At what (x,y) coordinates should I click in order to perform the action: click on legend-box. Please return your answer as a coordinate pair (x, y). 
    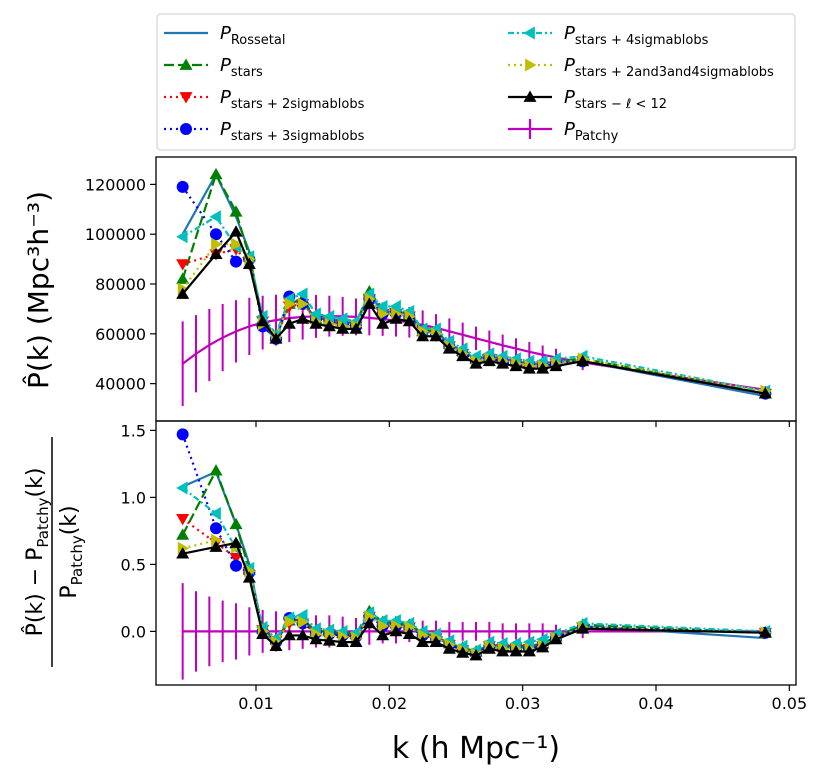
    Looking at the image, I should click on (476, 82).